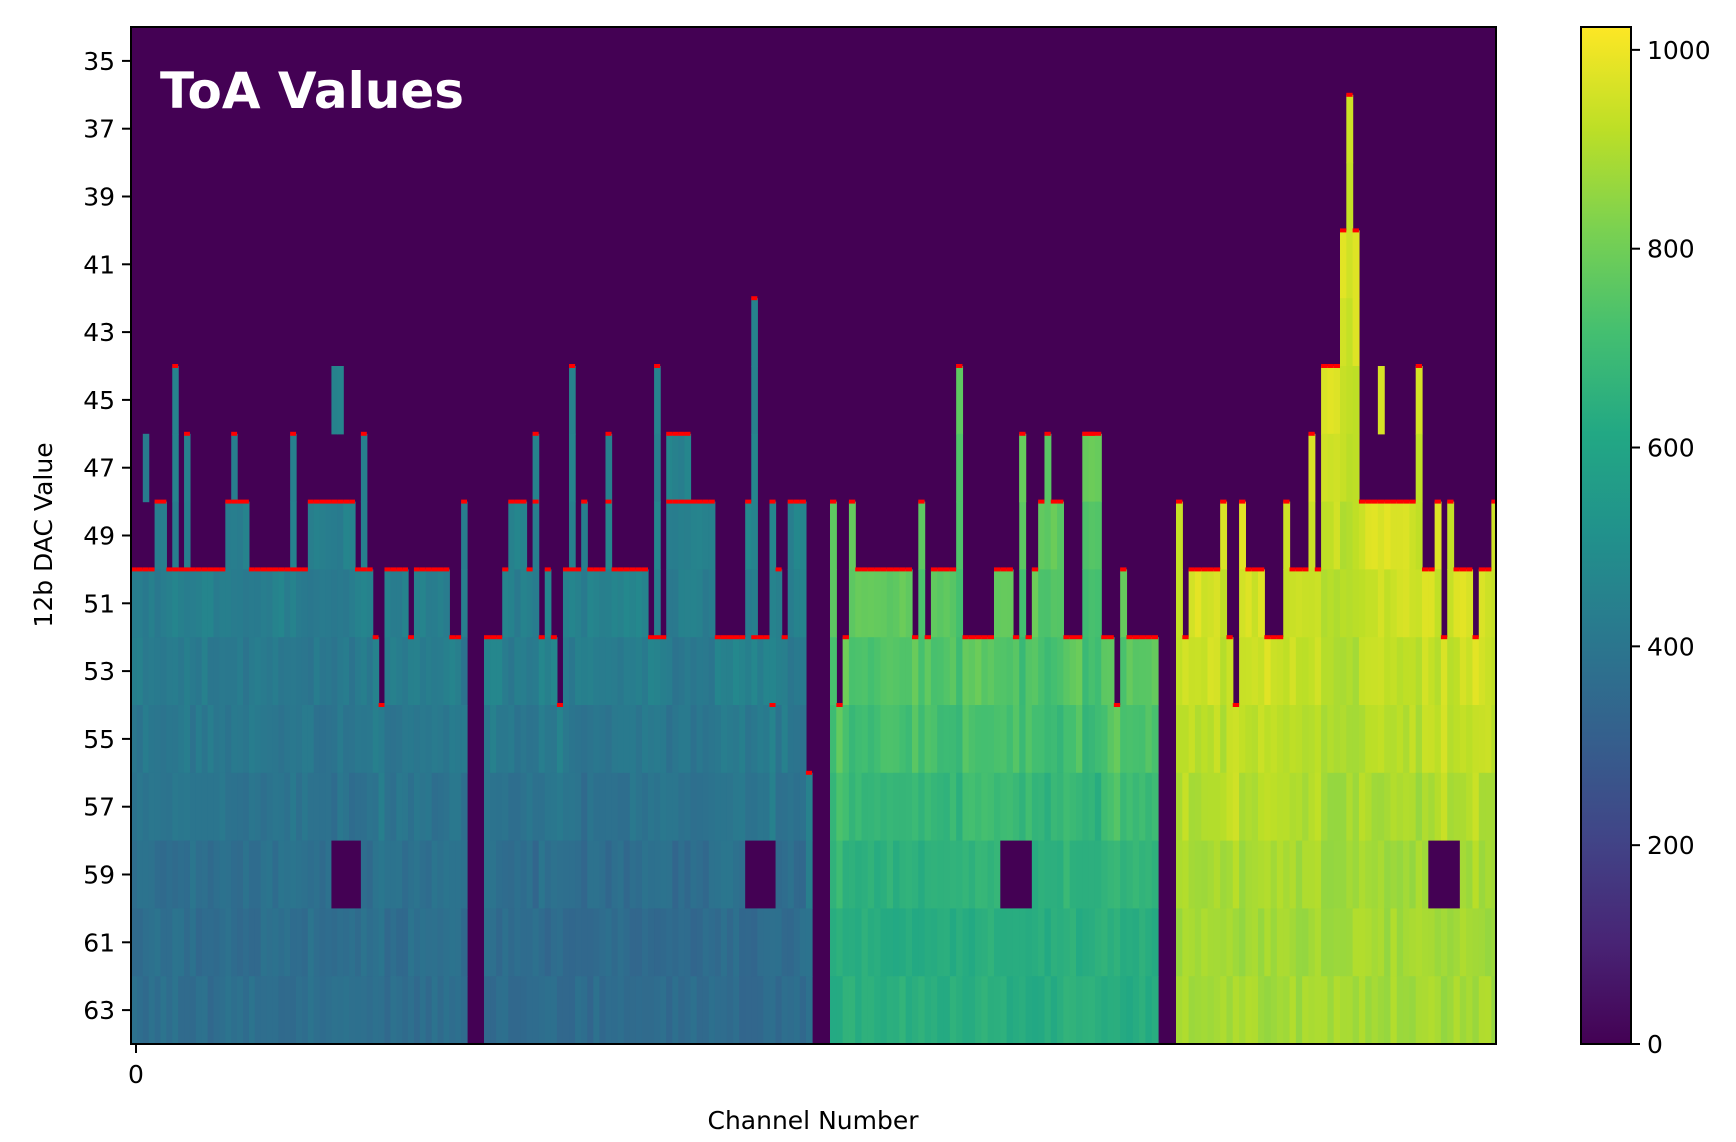  What do you see at coordinates (99, 942) in the screenshot?
I see `y-tick-label: 61` at bounding box center [99, 942].